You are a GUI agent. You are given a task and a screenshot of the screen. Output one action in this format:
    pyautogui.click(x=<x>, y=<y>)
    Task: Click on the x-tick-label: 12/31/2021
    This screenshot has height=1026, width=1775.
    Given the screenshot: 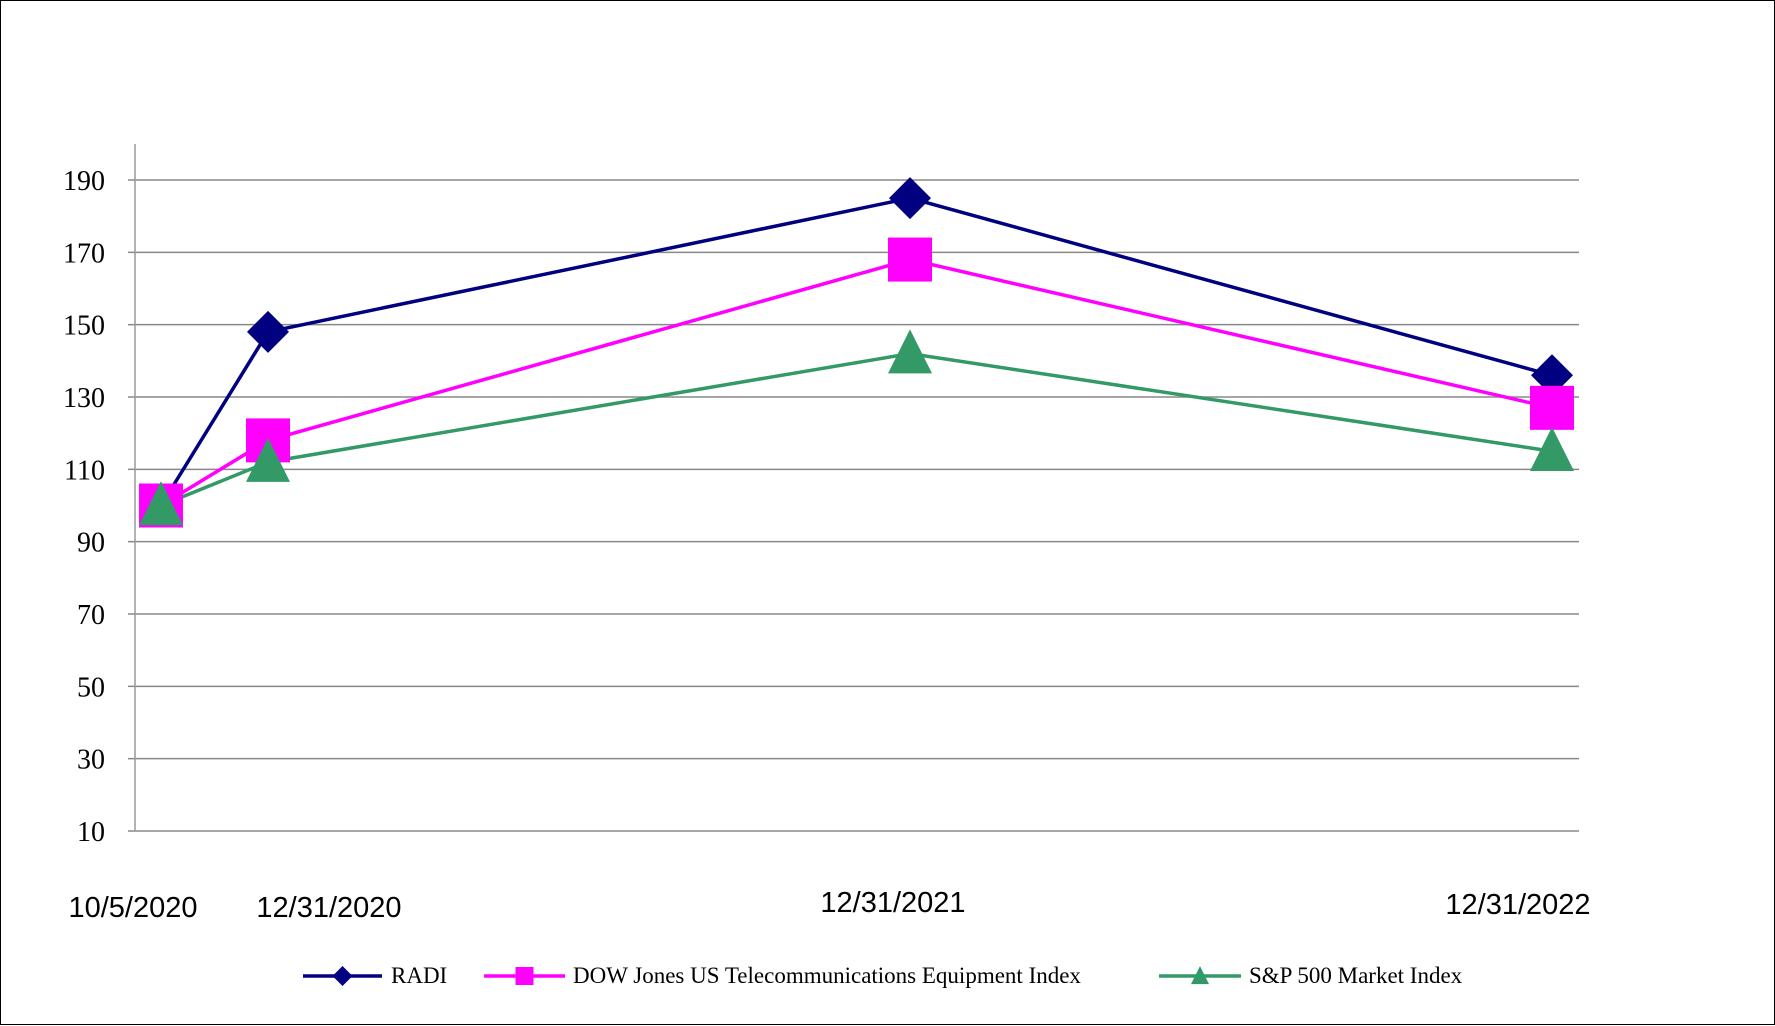 What is the action you would take?
    pyautogui.click(x=892, y=903)
    